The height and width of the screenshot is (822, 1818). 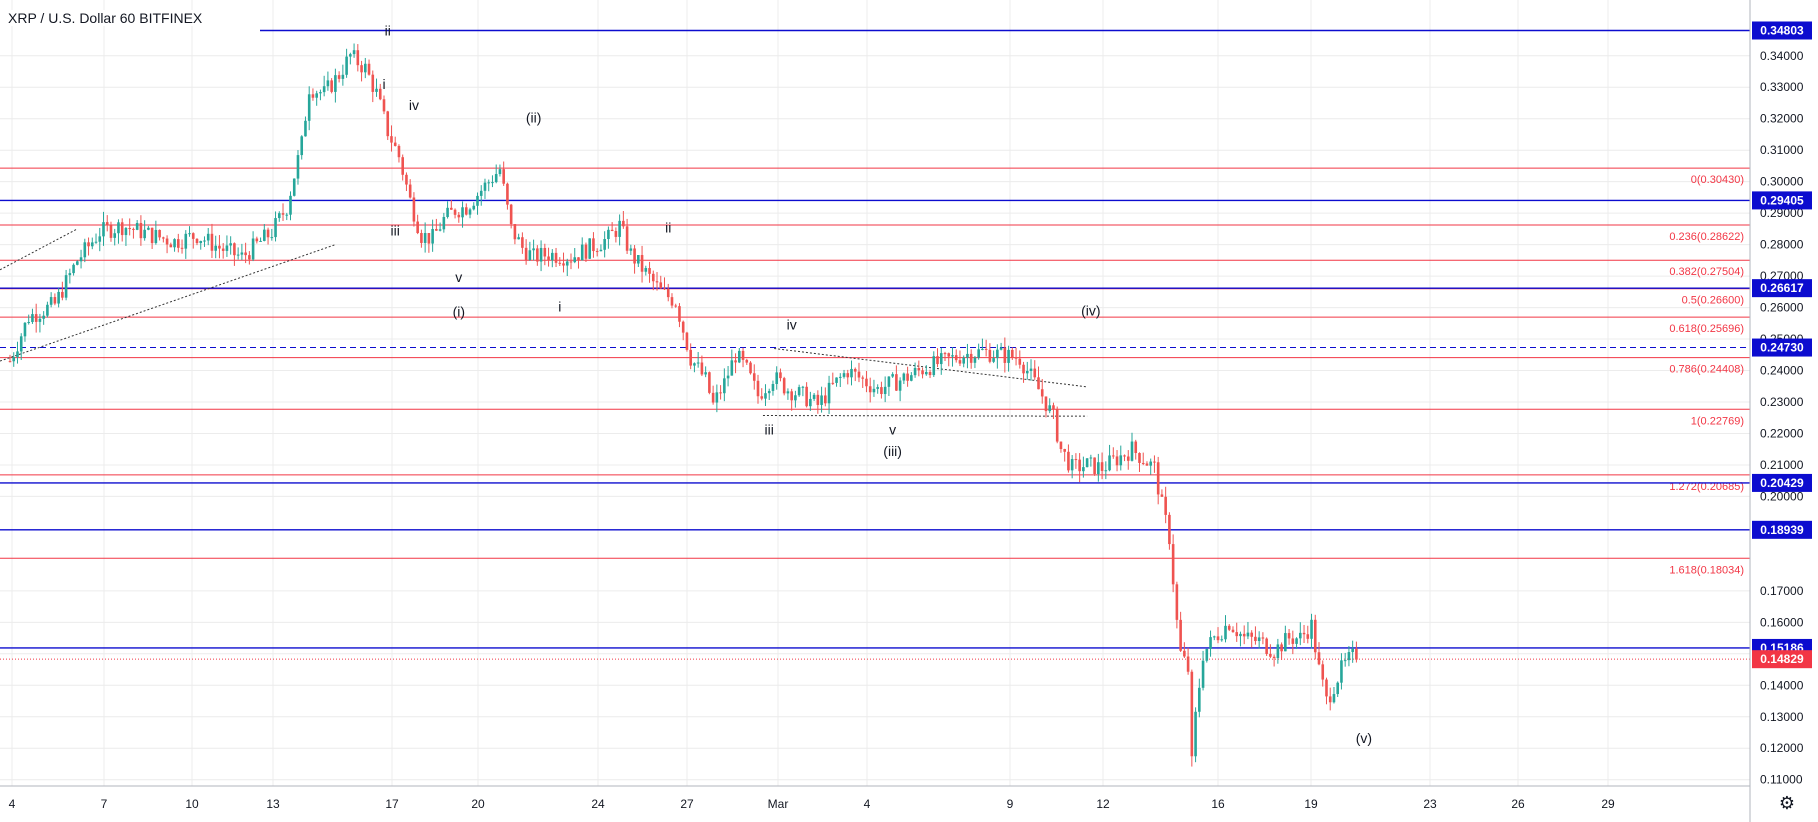 What do you see at coordinates (1090, 310) in the screenshot?
I see `wave-label: (iv)` at bounding box center [1090, 310].